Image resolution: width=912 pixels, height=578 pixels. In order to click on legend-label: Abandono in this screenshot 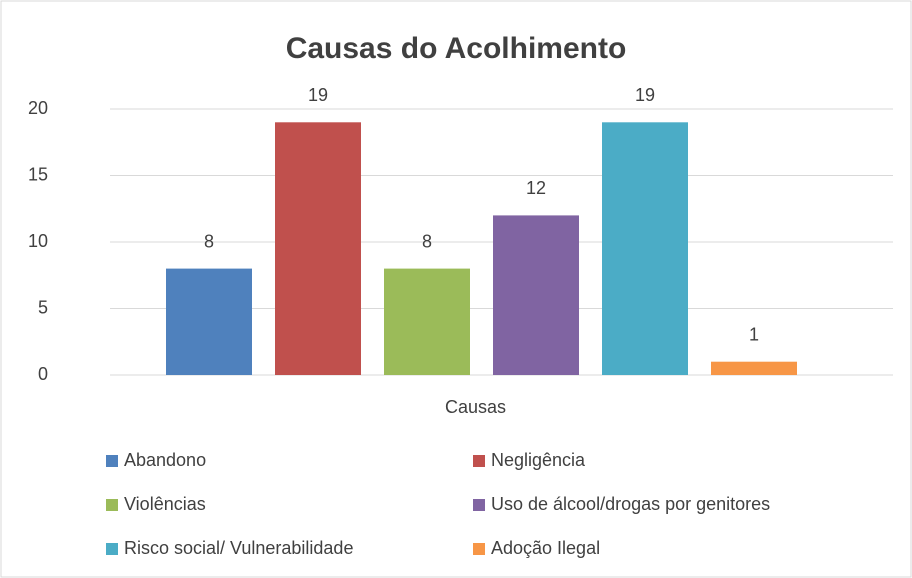, I will do `click(165, 460)`.